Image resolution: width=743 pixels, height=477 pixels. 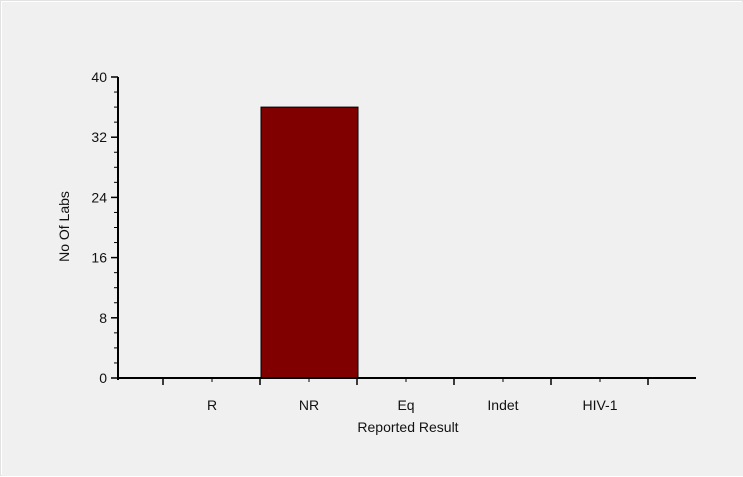 I want to click on x-tick-label: HIV-1, so click(x=599, y=405).